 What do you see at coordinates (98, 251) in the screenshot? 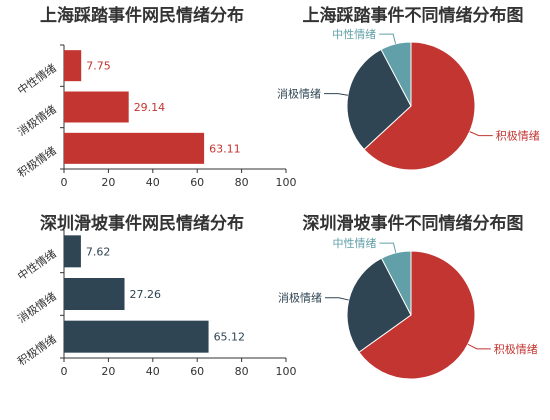
I see `data-label: 7.62` at bounding box center [98, 251].